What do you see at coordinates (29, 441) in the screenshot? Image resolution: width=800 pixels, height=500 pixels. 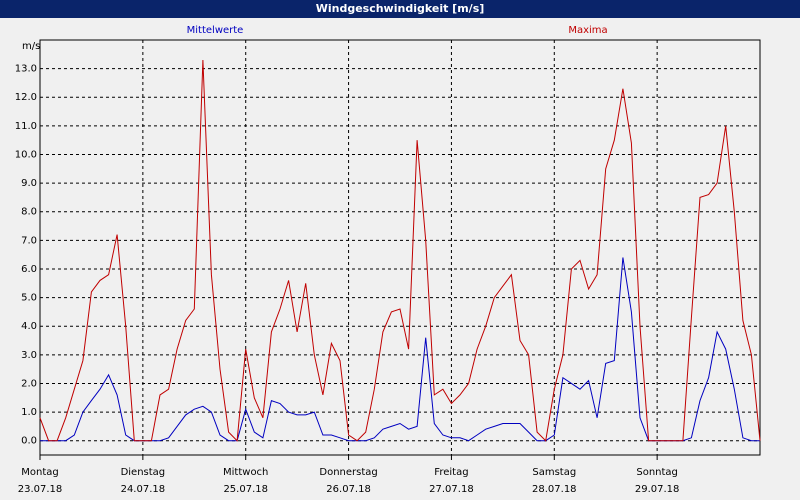 I see `y-tick-label: 0.0` at bounding box center [29, 441].